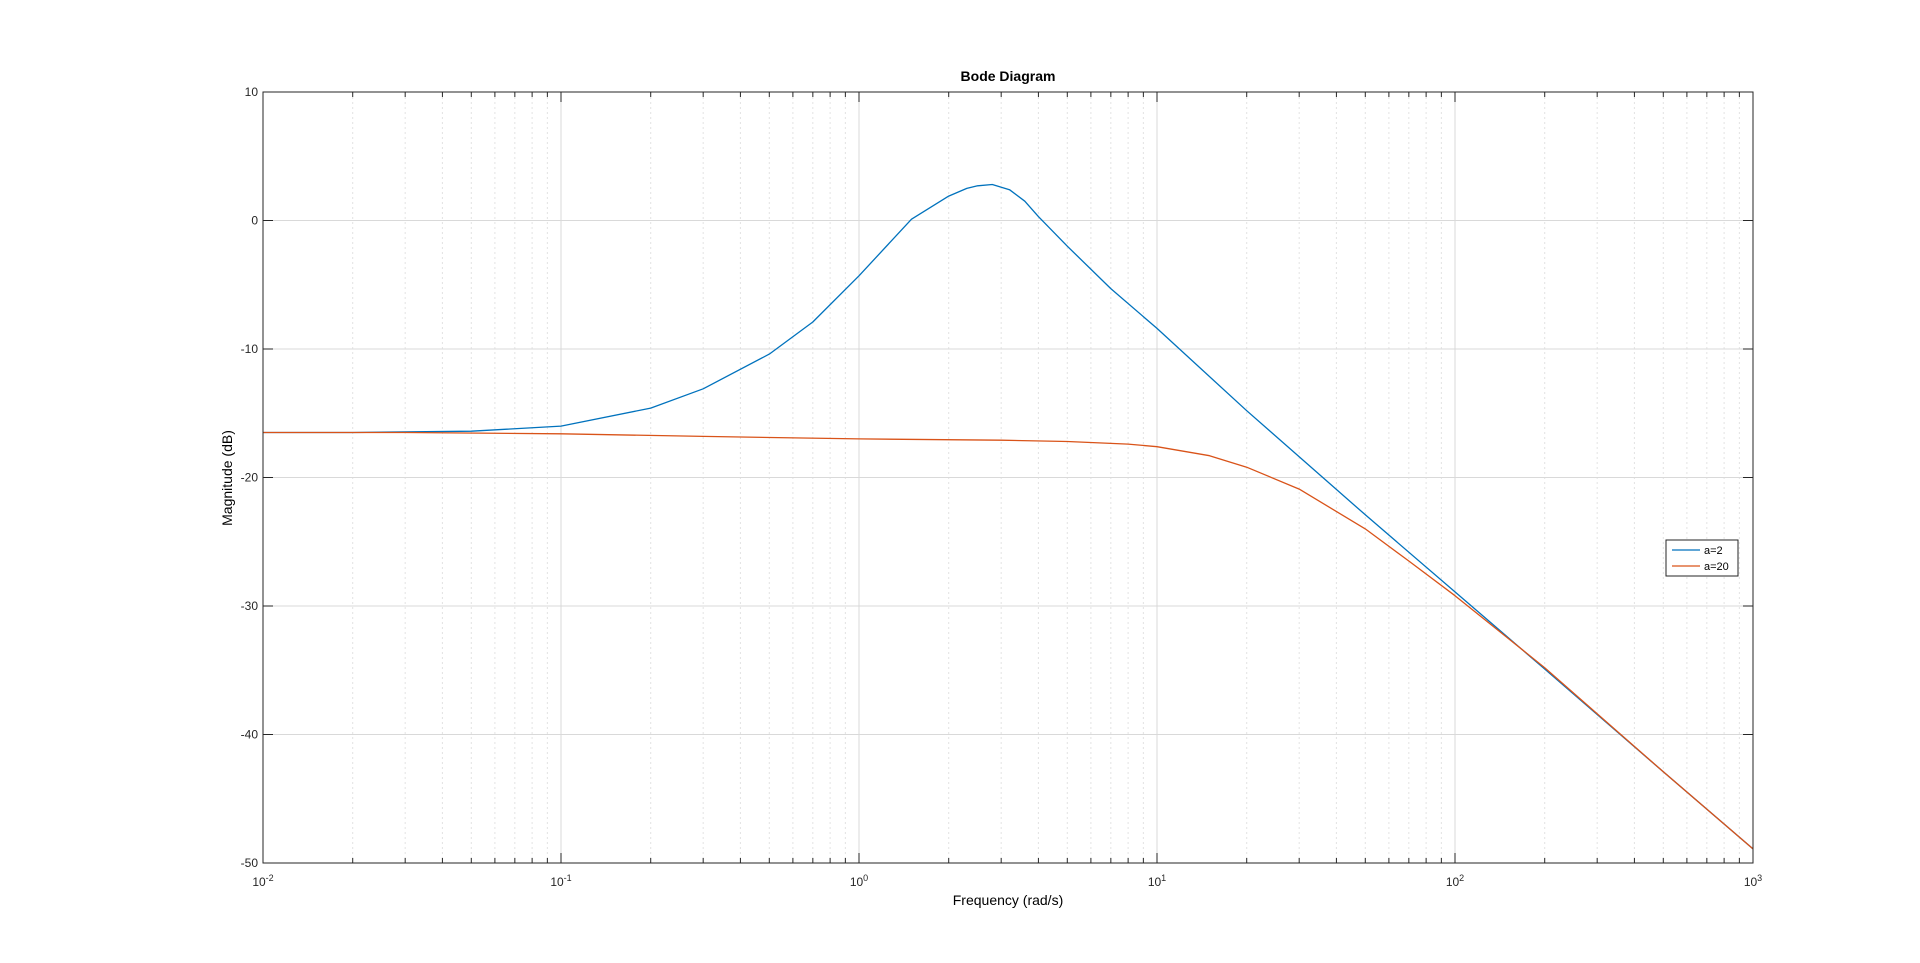 The width and height of the screenshot is (1920, 963). I want to click on y-tick-label: -40, so click(250, 735).